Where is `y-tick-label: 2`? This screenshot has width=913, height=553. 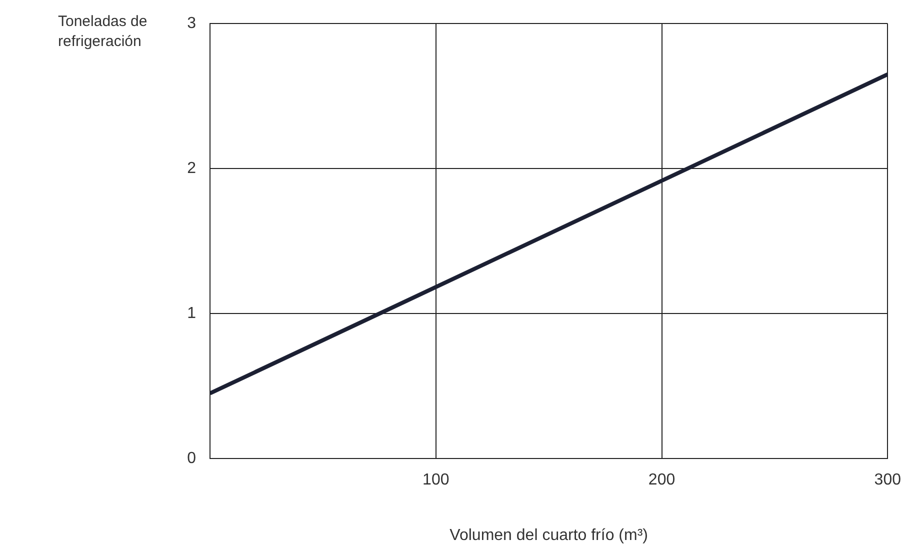
y-tick-label: 2 is located at coordinates (191, 169).